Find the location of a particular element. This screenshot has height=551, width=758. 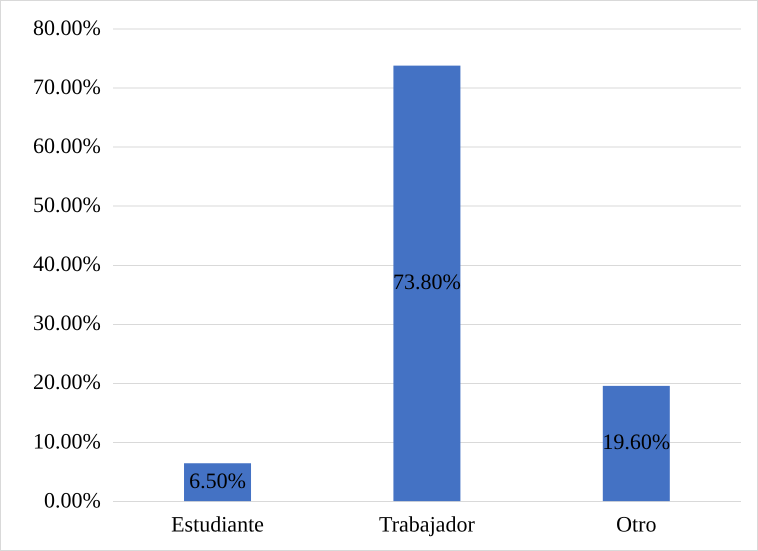

y-tick-label: 80.00% is located at coordinates (67, 27).